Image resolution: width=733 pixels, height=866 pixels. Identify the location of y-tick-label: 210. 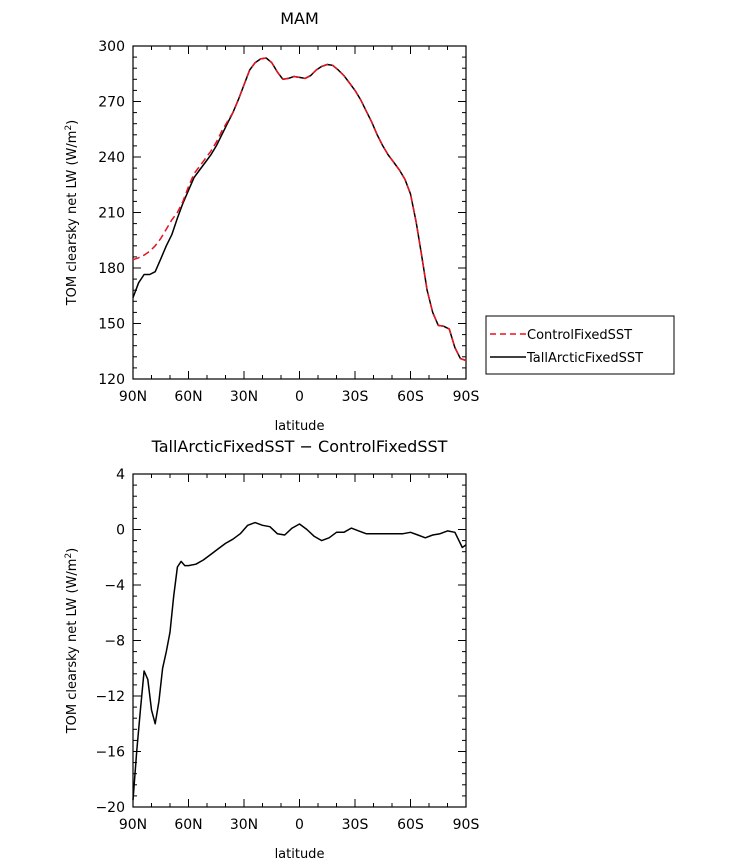
(111, 214).